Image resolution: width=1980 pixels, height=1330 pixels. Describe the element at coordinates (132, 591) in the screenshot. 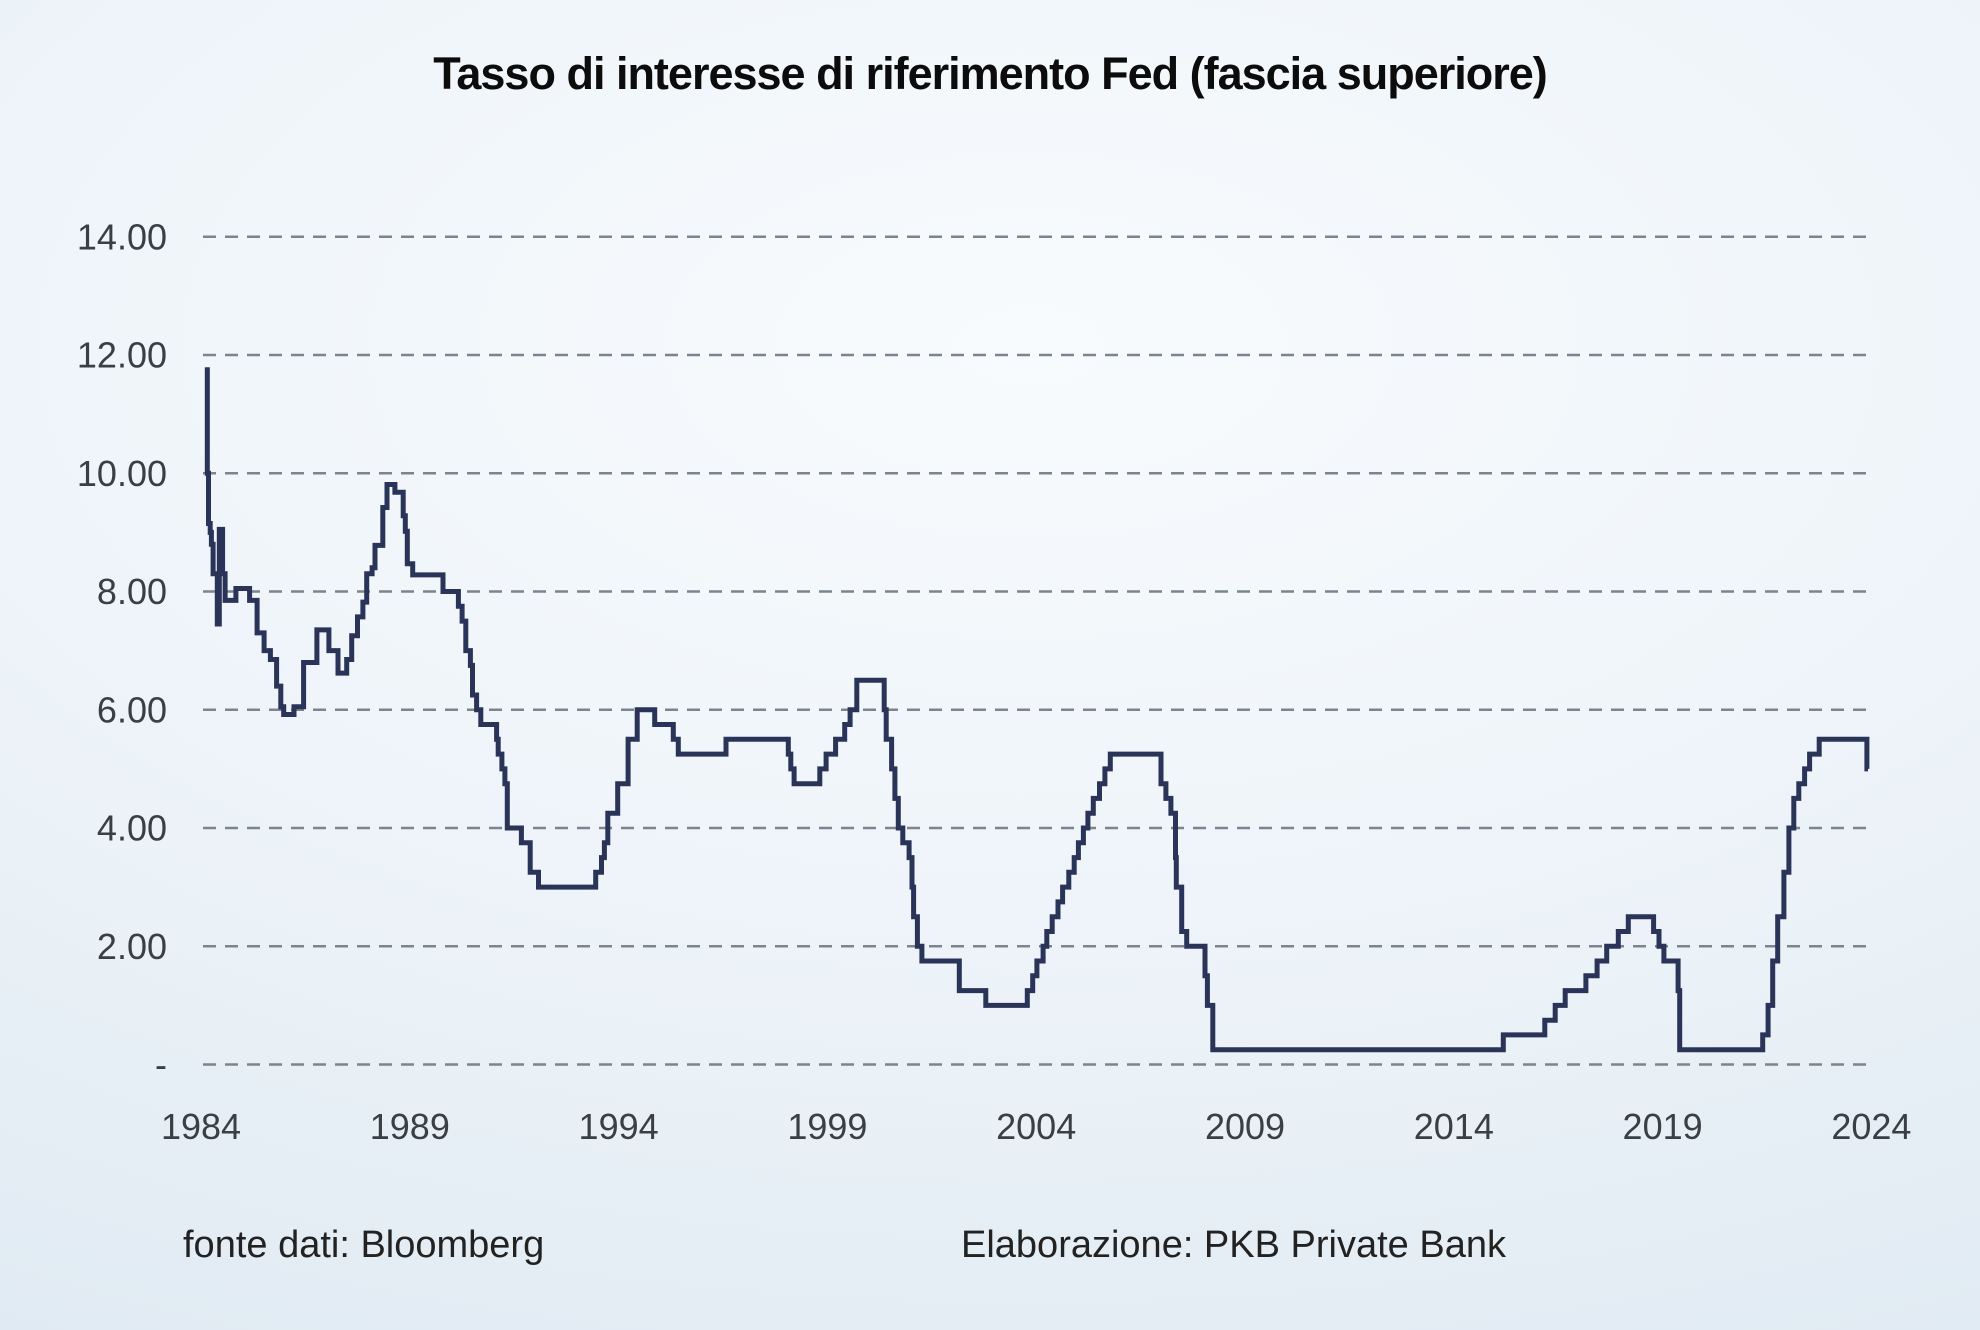

I see `y-axis-tick-label: 8.00` at that location.